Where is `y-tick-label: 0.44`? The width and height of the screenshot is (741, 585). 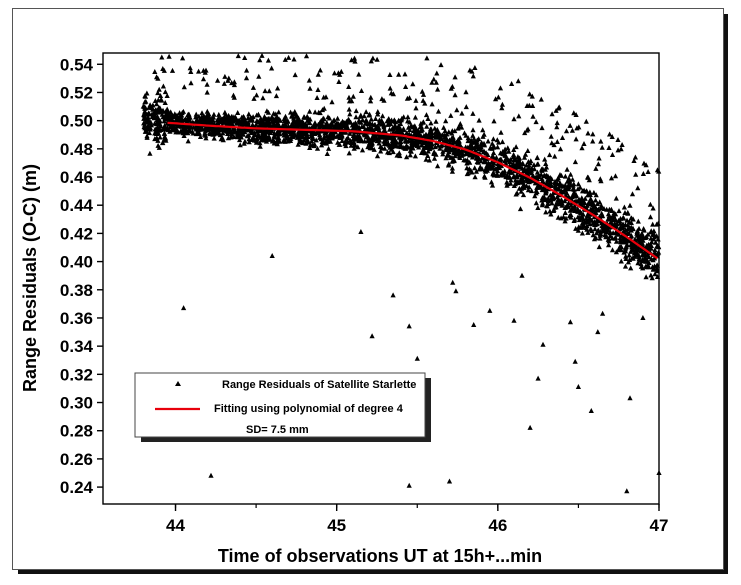 y-tick-label: 0.44 is located at coordinates (77, 205).